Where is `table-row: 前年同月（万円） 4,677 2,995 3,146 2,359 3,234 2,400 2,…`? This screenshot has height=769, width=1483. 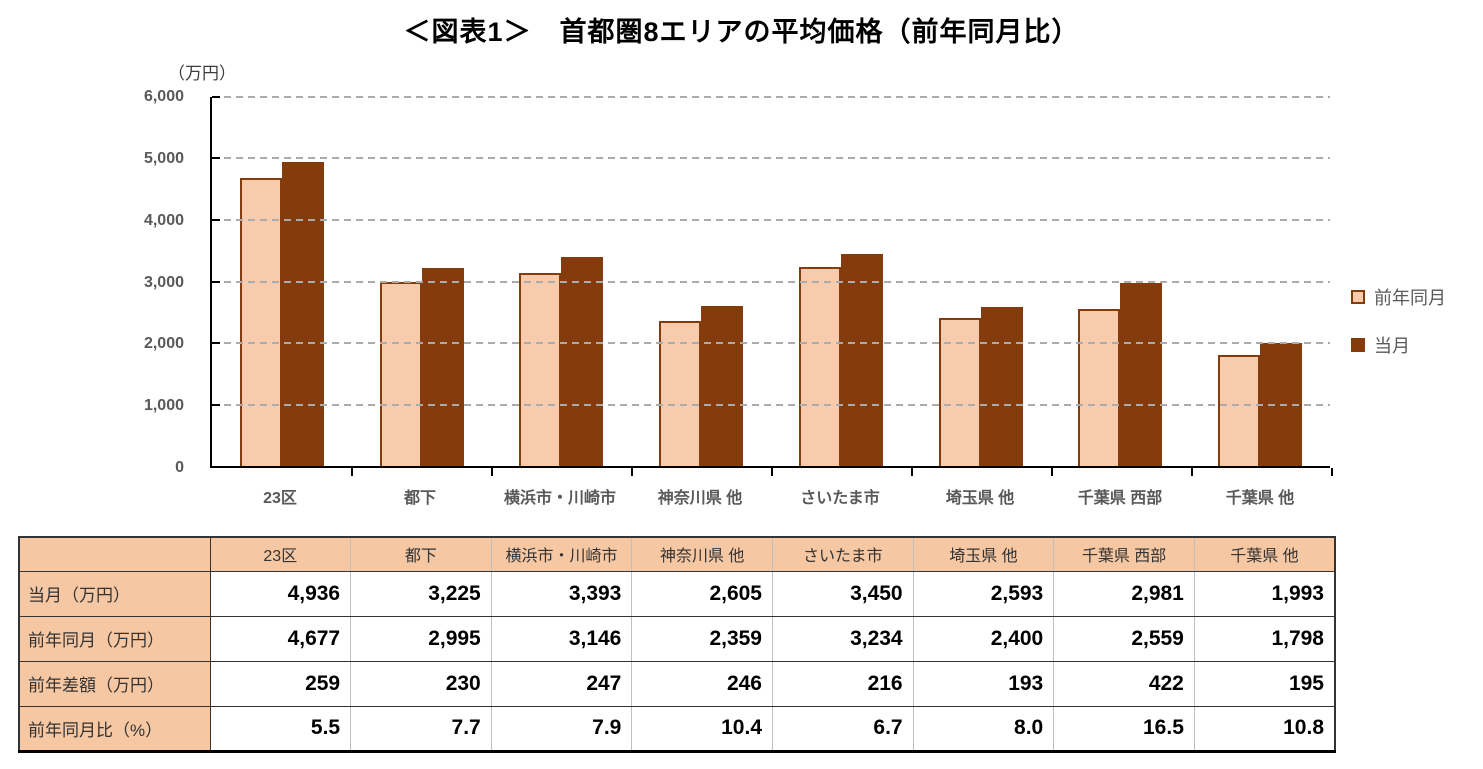
table-row: 前年同月（万円） 4,677 2,995 3,146 2,359 3,234 2,400 2,… is located at coordinates (677, 638).